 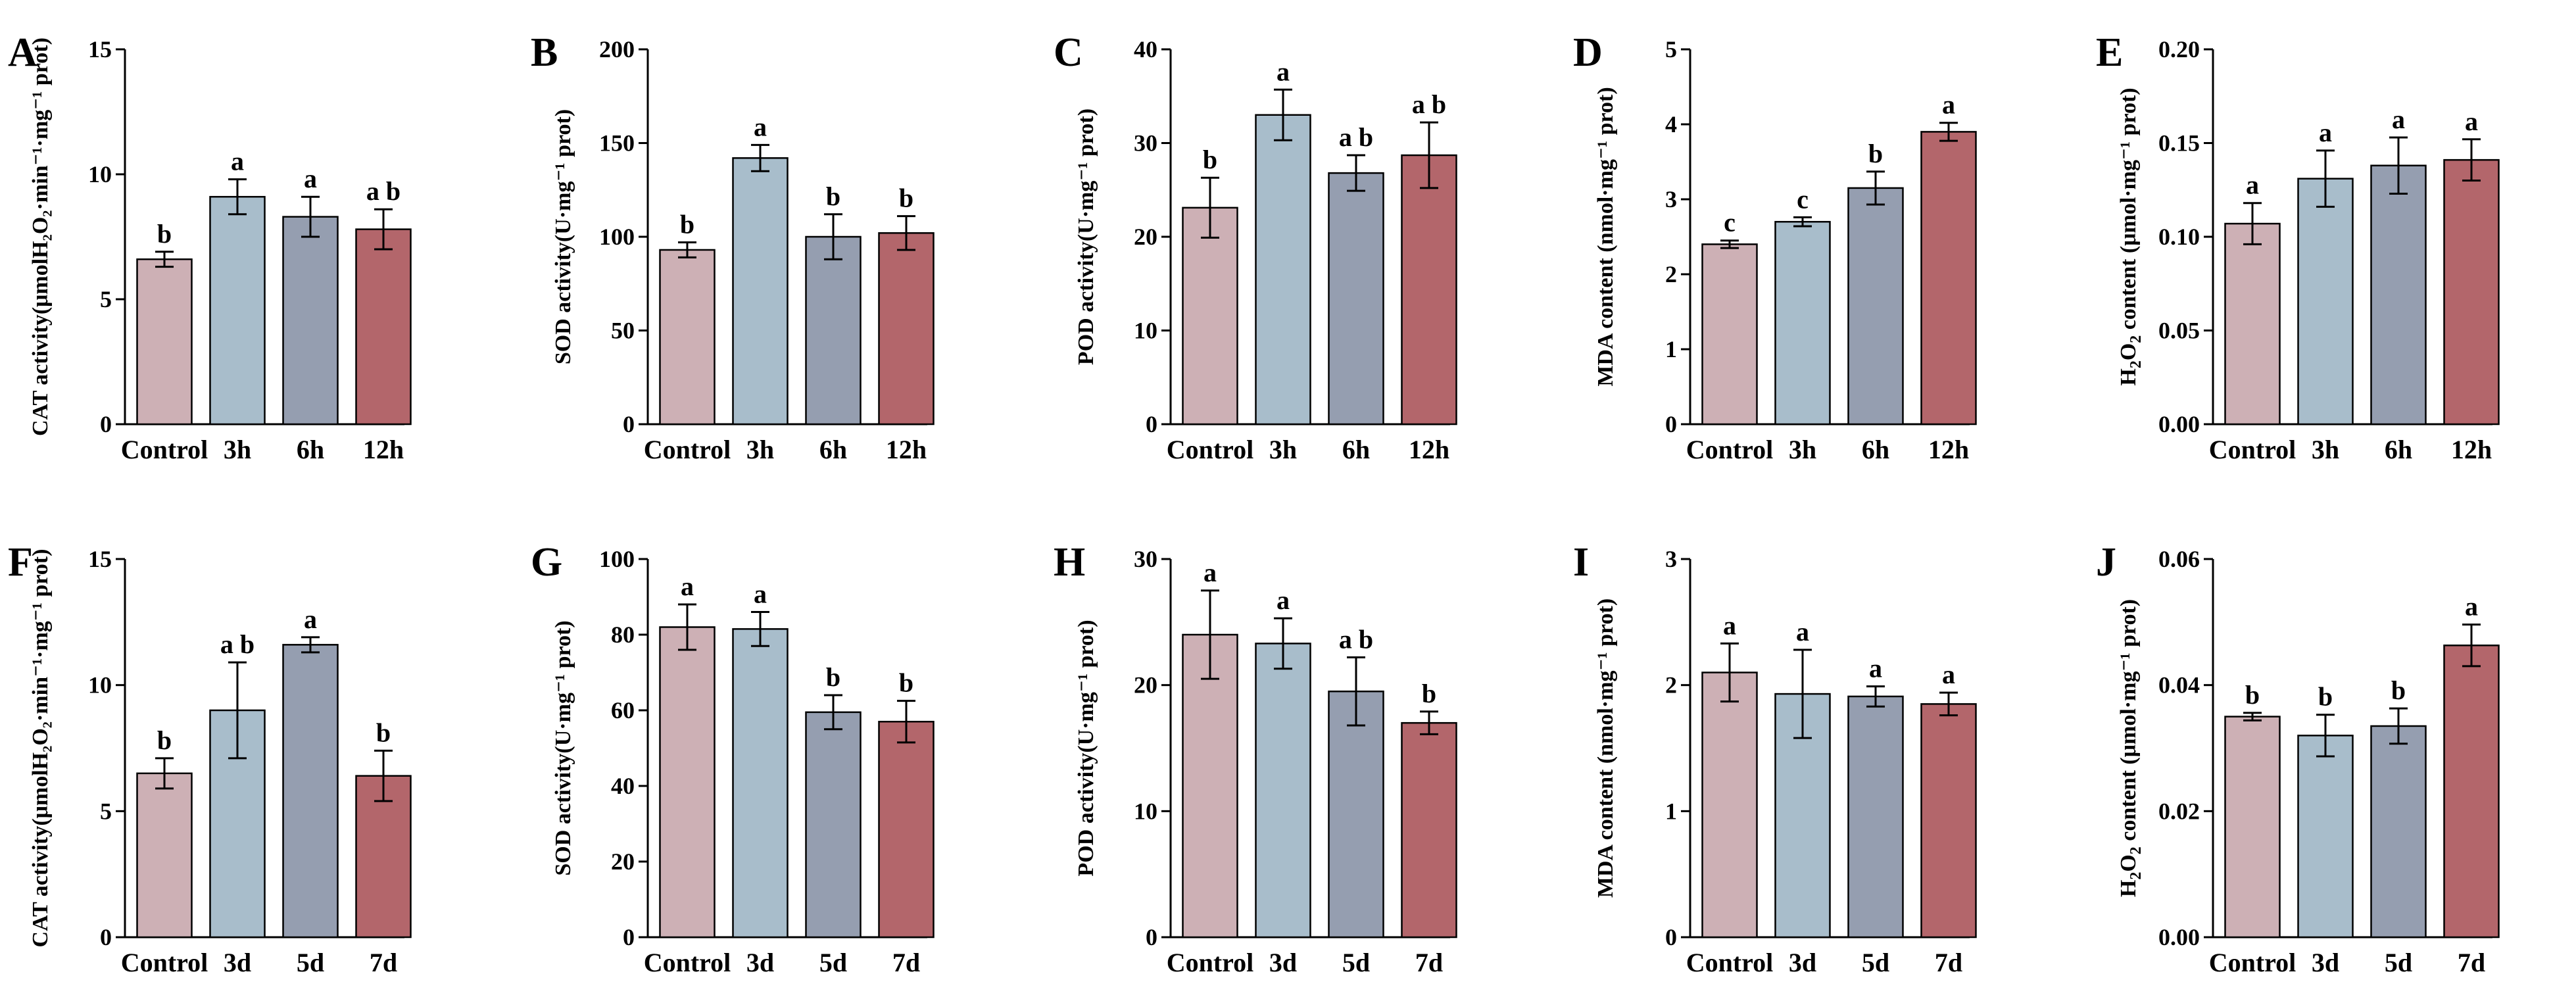 I want to click on x-category-label: 5d, so click(x=1875, y=962).